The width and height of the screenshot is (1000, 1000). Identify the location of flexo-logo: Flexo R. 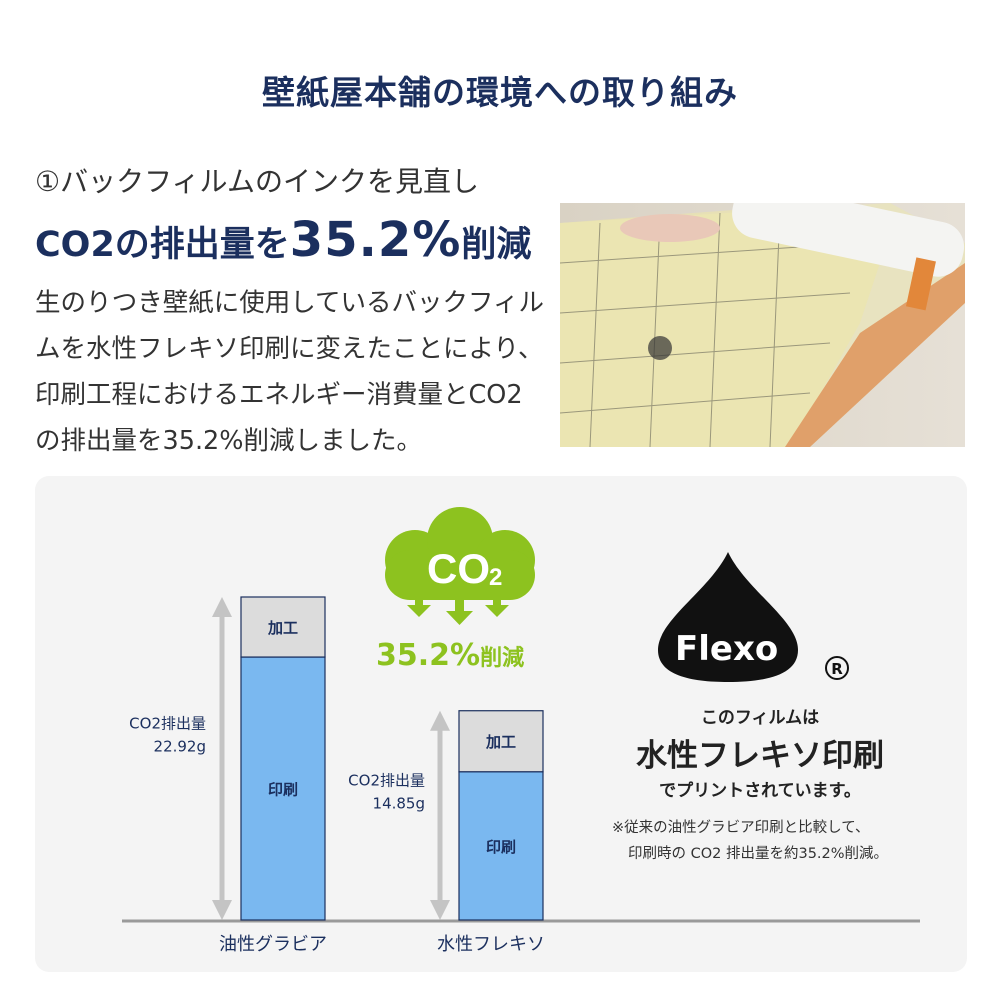
(755, 620).